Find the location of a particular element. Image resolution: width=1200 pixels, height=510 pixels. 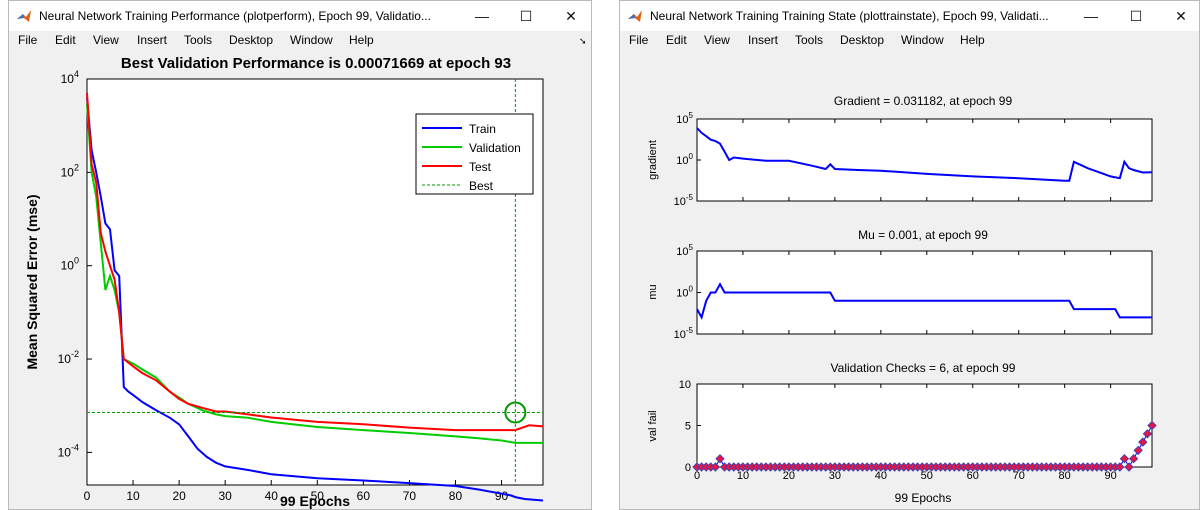

legend-test: Test is located at coordinates (480, 167).